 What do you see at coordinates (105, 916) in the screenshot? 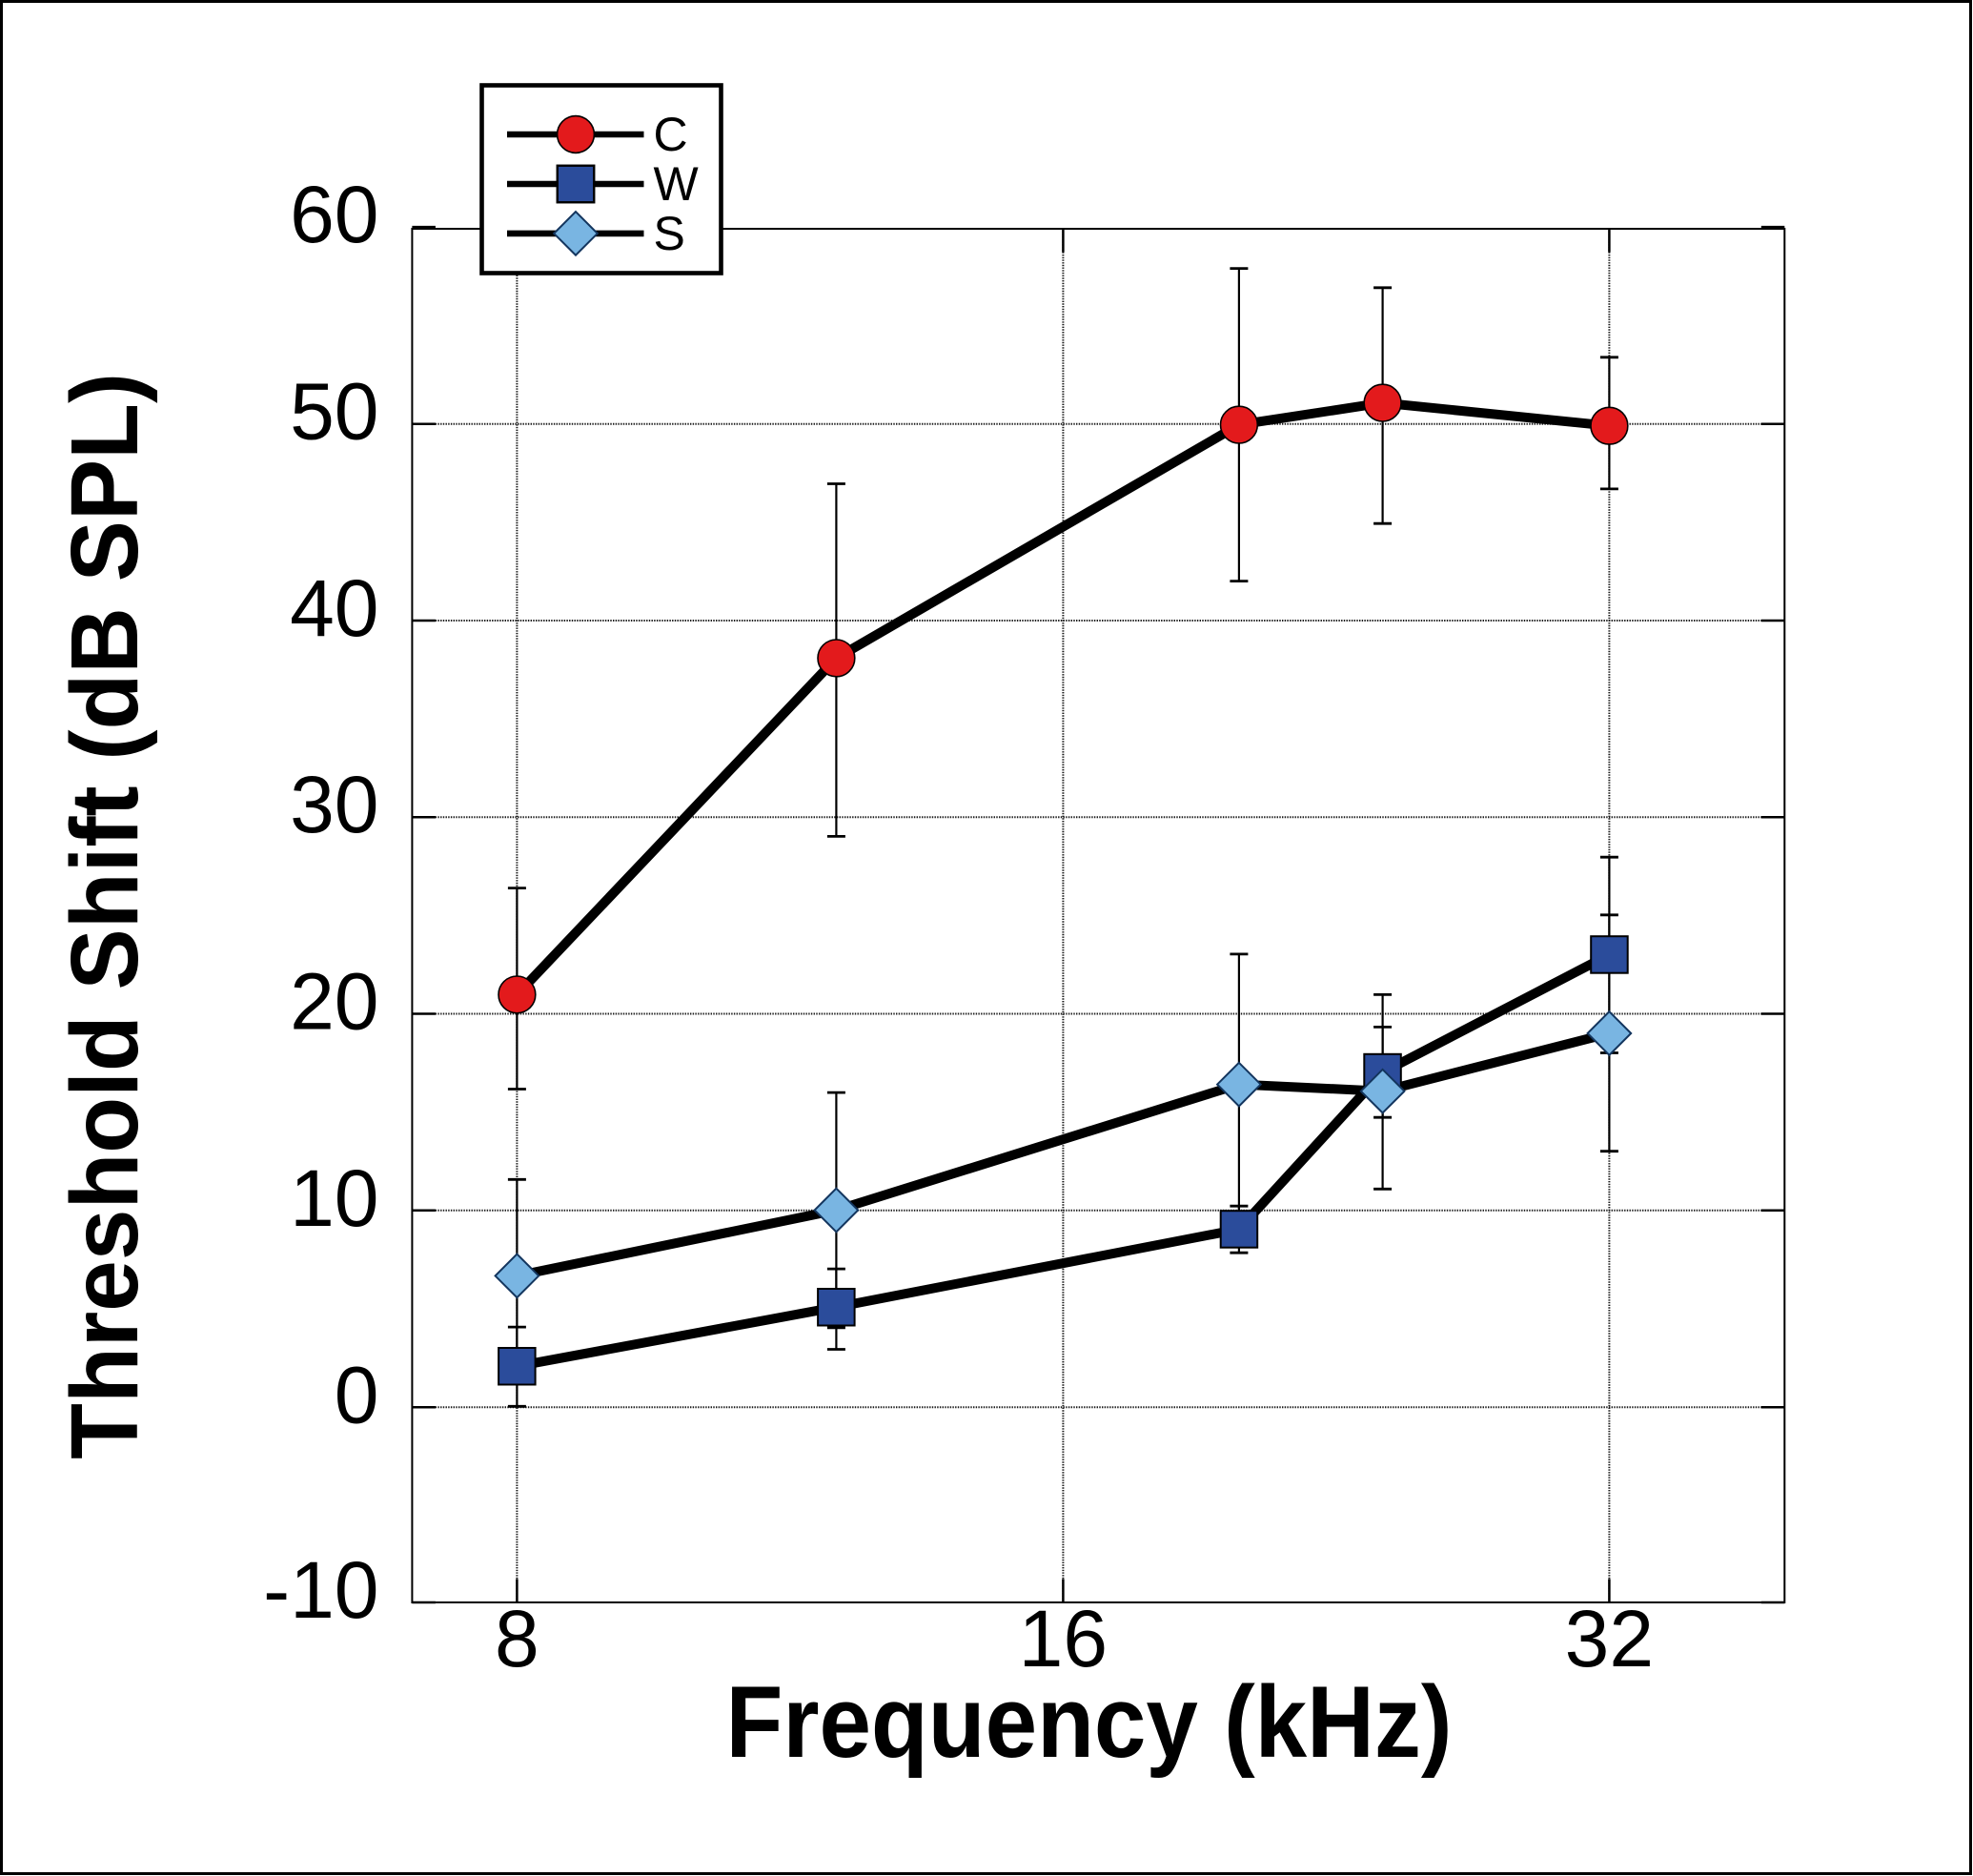
I see `svg-text: Threshold Shift (dB SPL)` at bounding box center [105, 916].